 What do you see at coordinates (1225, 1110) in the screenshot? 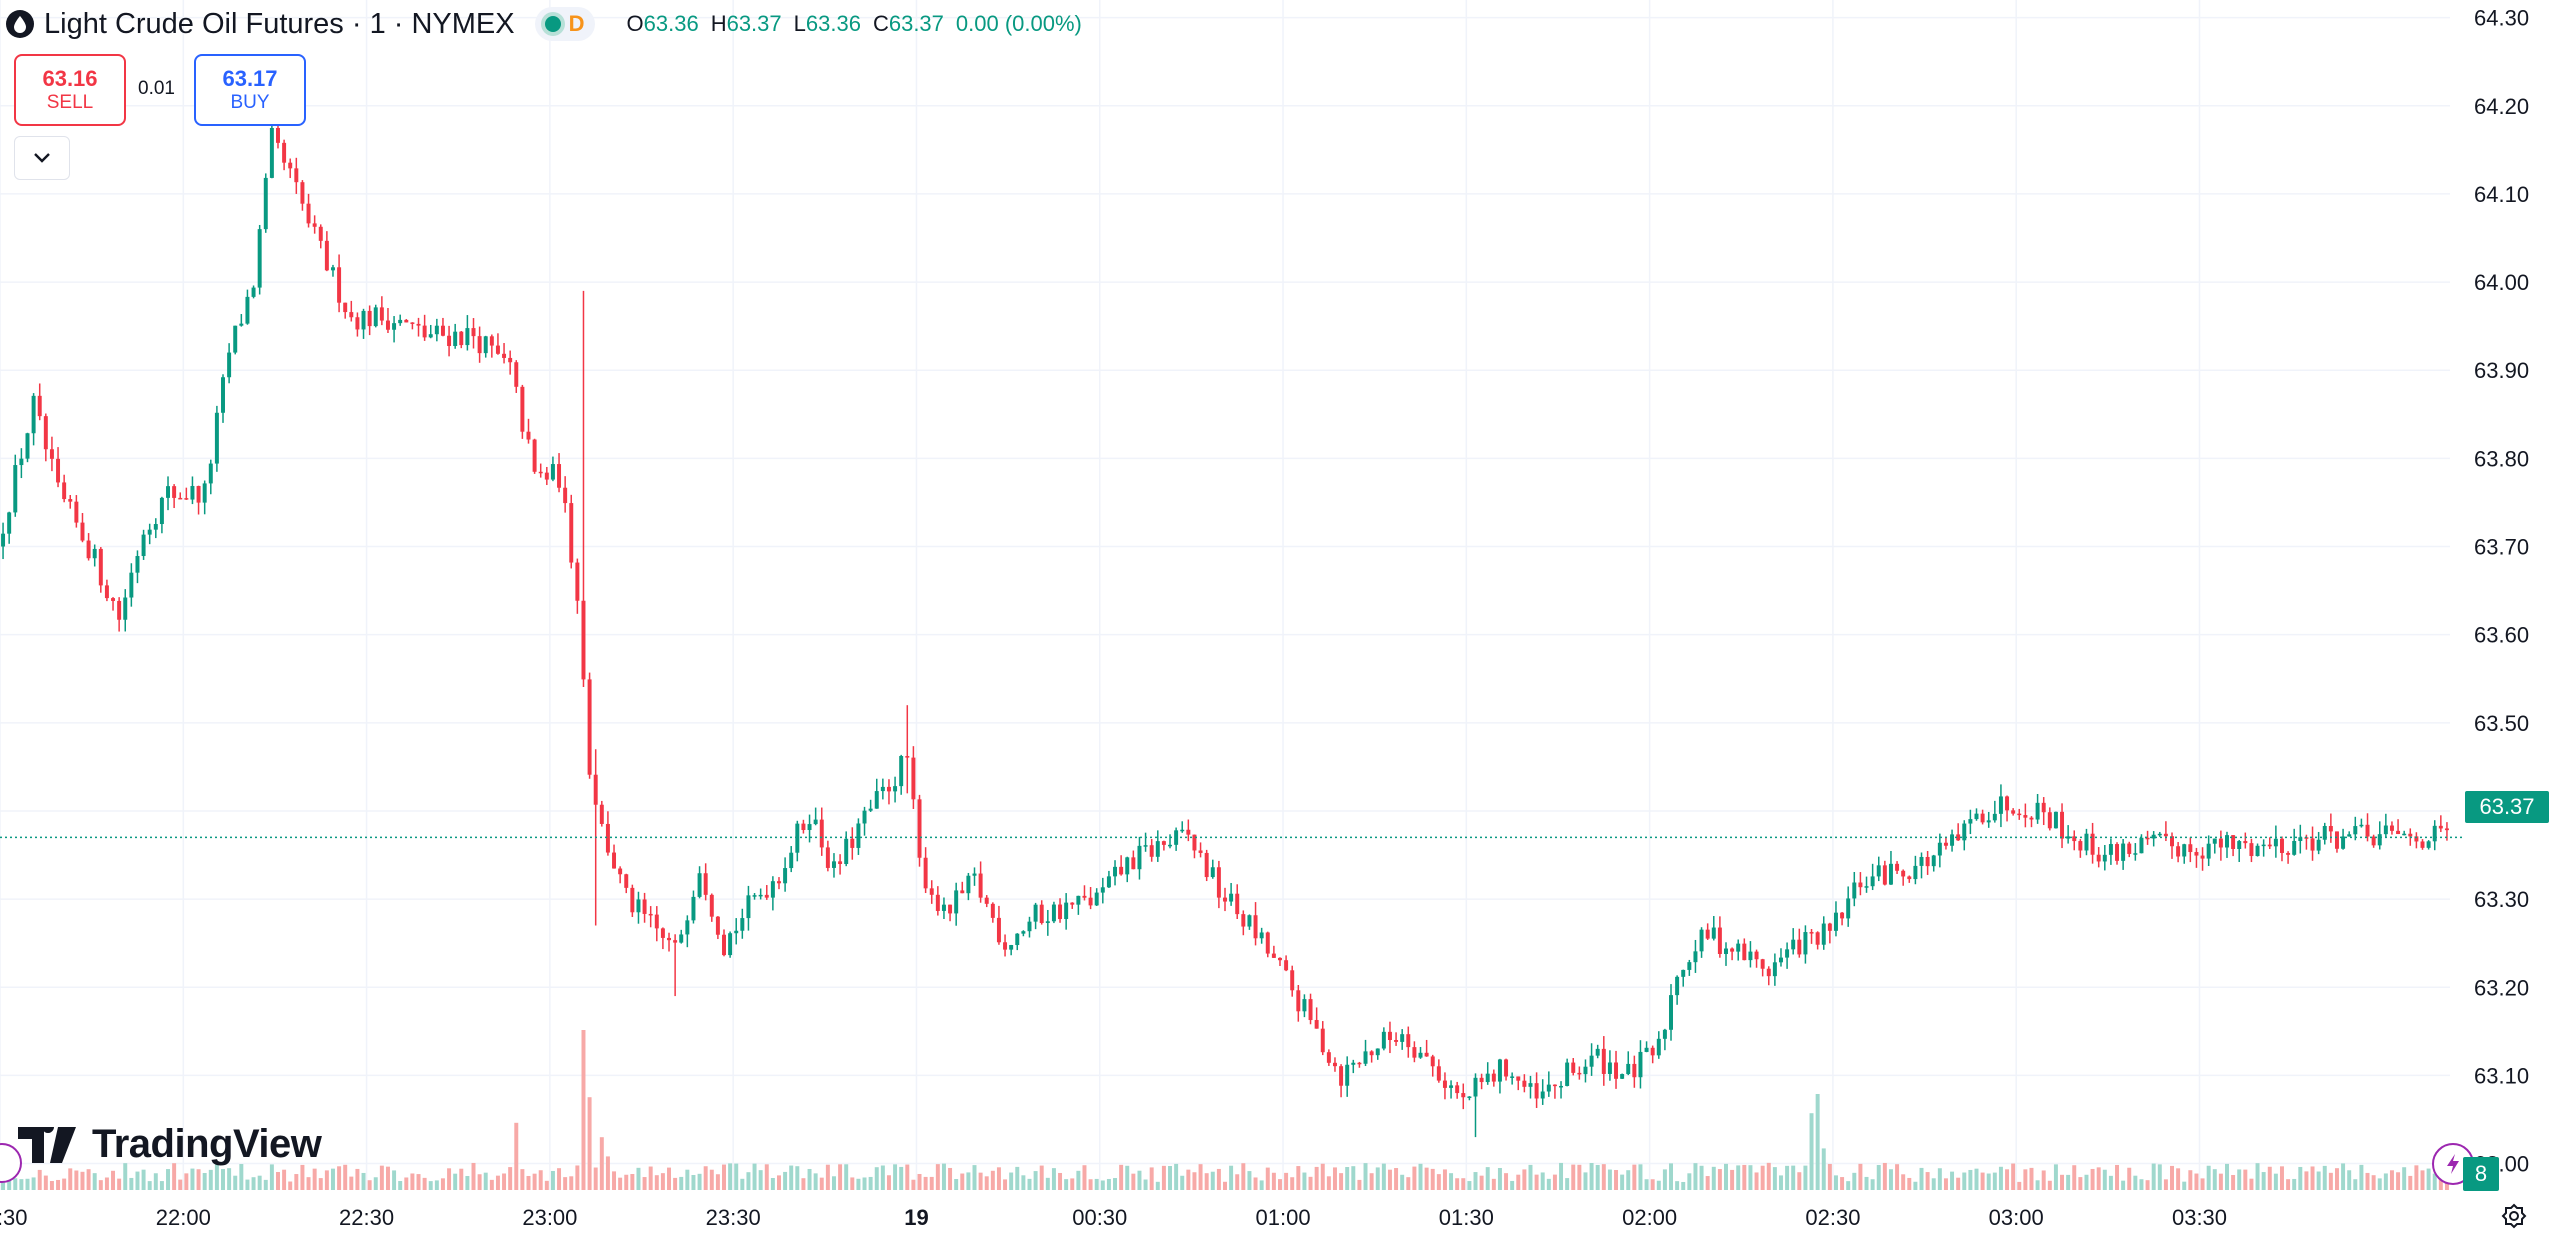
I see `volume-bars` at bounding box center [1225, 1110].